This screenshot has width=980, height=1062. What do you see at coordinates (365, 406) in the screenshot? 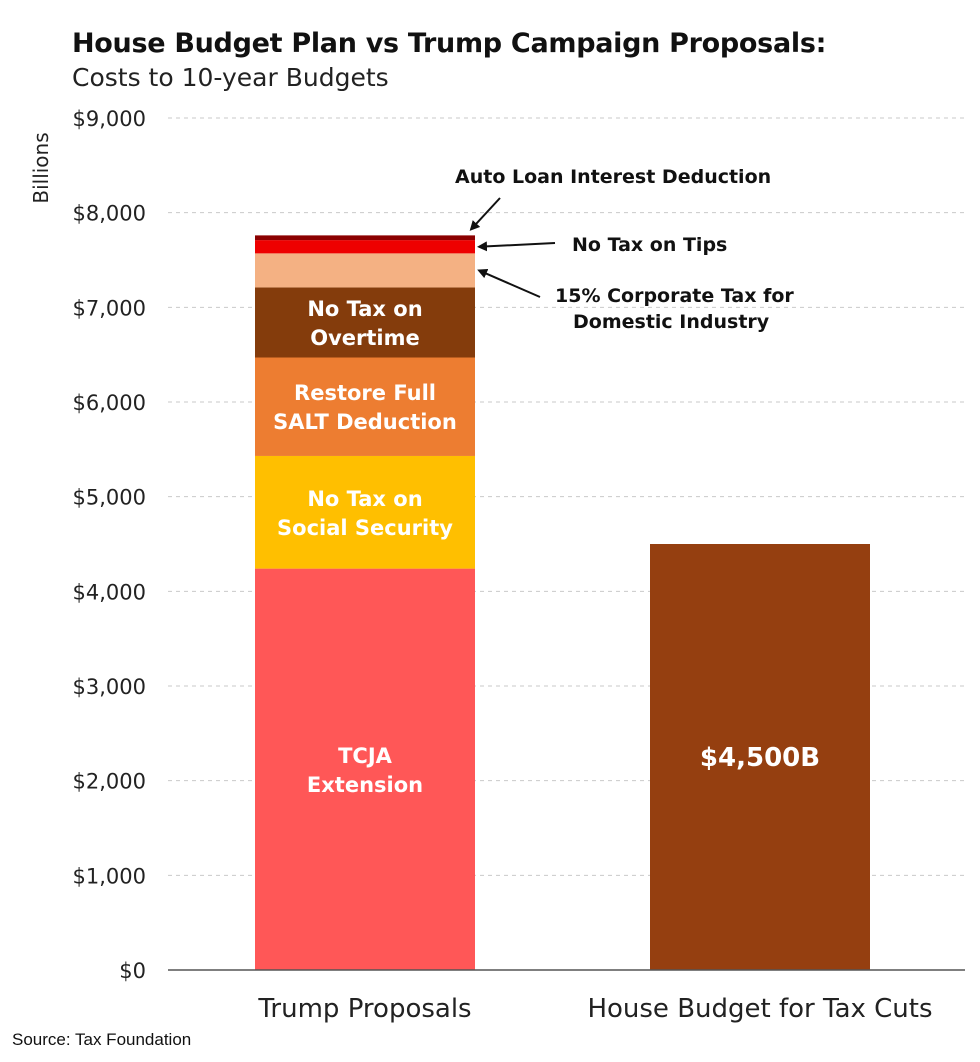
I see `bar-segment-restore-full-salt-deduction` at bounding box center [365, 406].